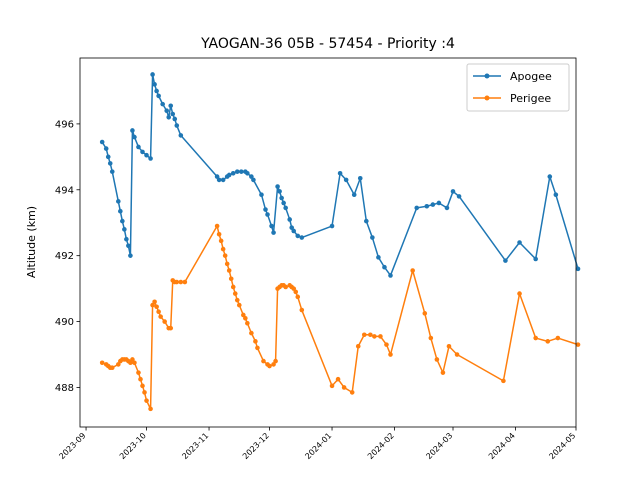  What do you see at coordinates (531, 76) in the screenshot?
I see `legend-apogee-label: Apogee` at bounding box center [531, 76].